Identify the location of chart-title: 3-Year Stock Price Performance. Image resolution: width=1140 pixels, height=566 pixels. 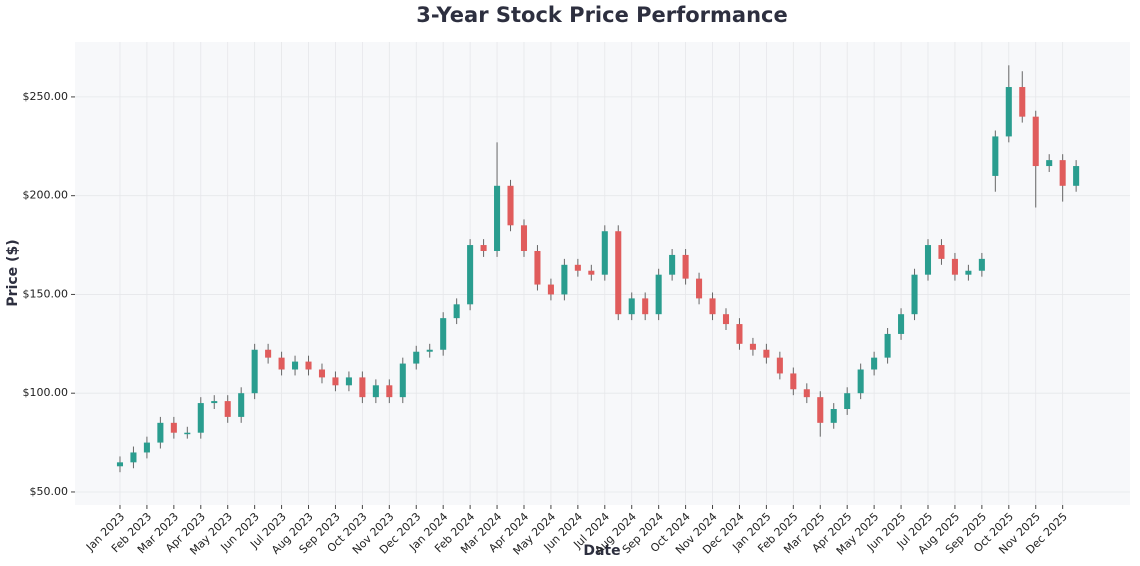
(601, 15).